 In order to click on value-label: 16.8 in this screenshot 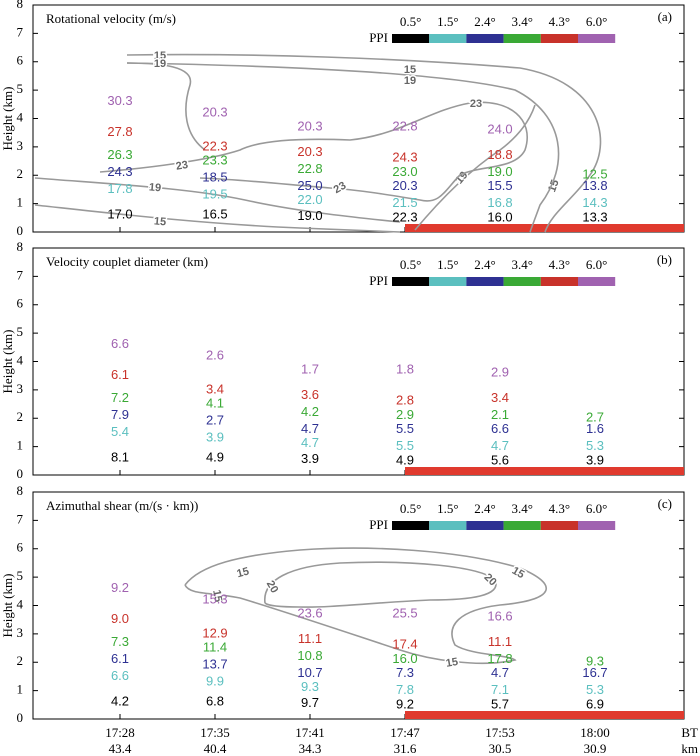, I will do `click(499, 202)`.